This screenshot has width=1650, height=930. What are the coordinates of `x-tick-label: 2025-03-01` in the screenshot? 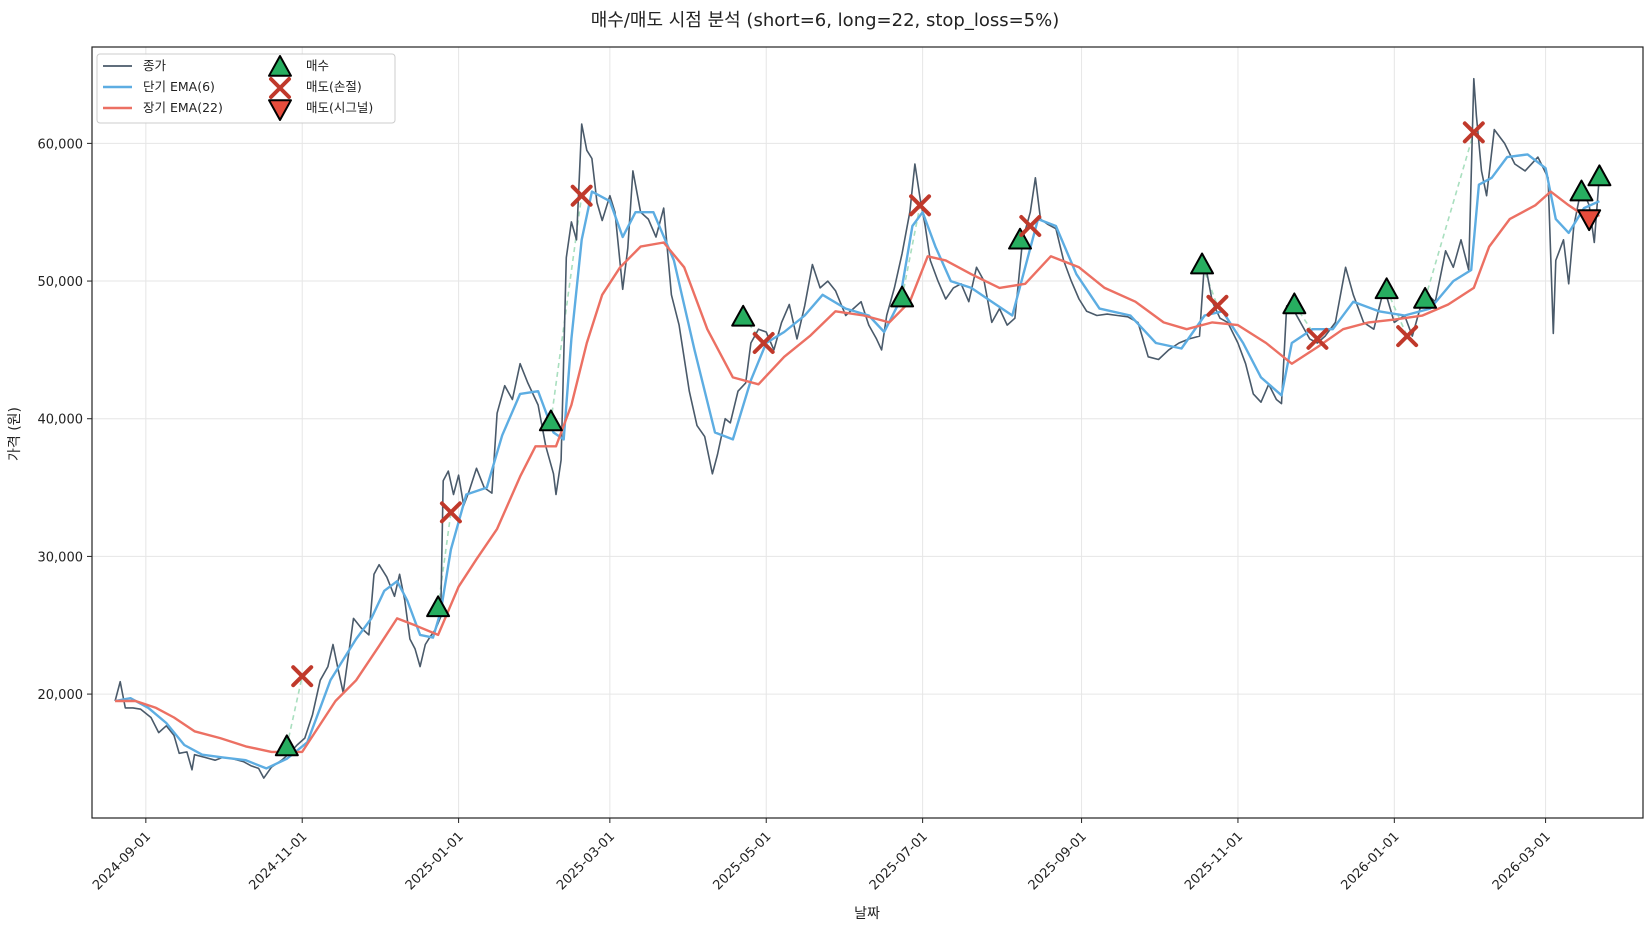 It's located at (586, 861).